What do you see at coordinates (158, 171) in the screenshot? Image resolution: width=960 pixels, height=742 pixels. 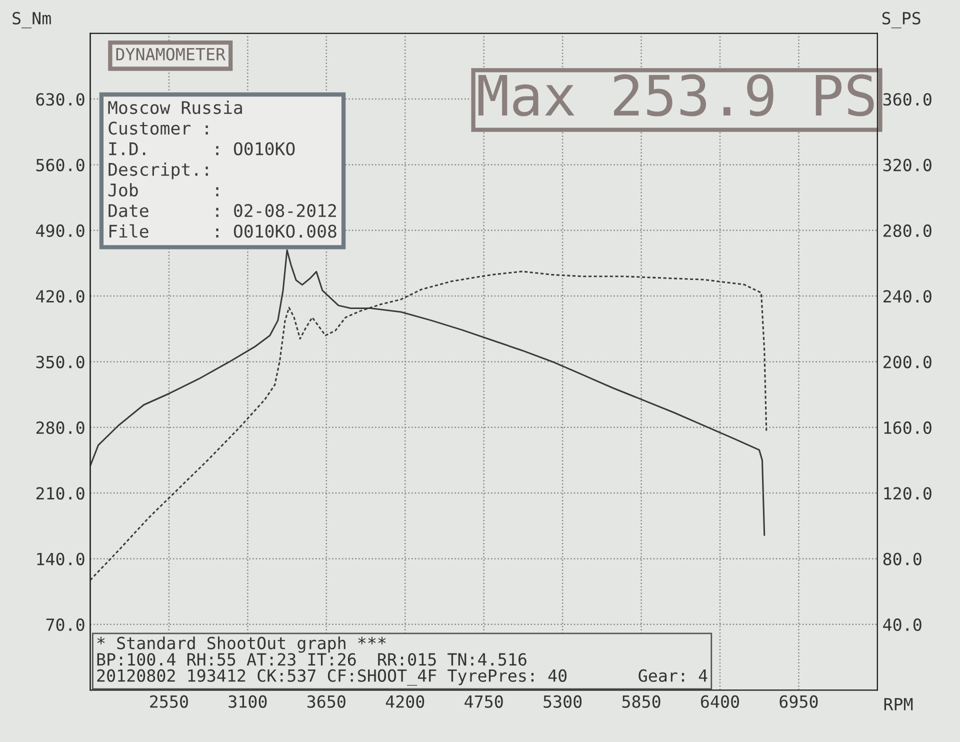 I see `annotation: Descript.:` at bounding box center [158, 171].